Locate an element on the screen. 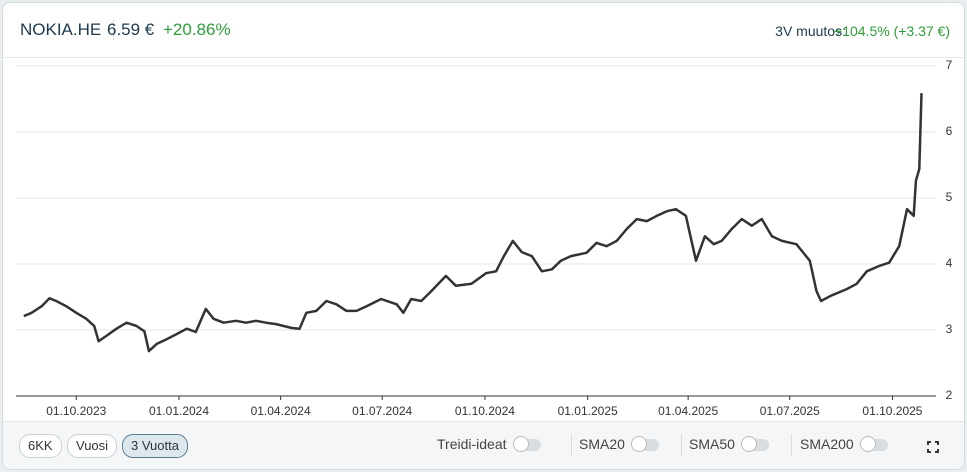  period-label: 3V muutos: is located at coordinates (810, 31).